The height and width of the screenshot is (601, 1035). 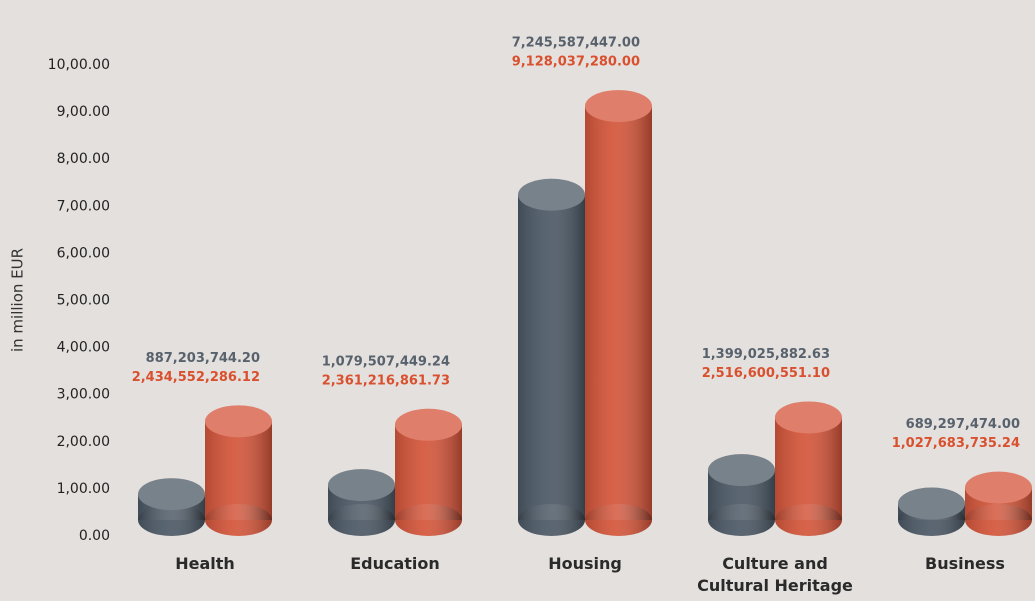 I want to click on x-tick-label: Culture and Cultural Heritage, so click(x=775, y=574).